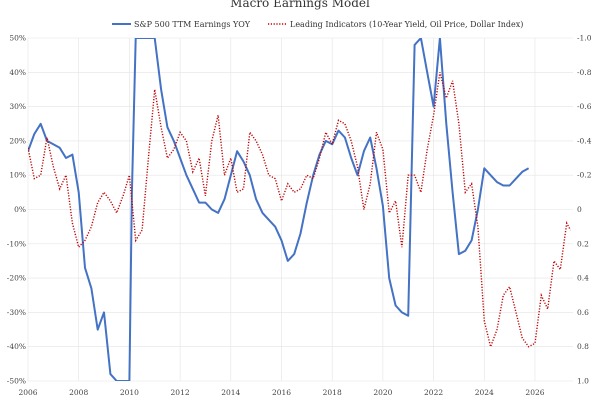  I want to click on y-tick-label-right: 0.6, so click(583, 312).